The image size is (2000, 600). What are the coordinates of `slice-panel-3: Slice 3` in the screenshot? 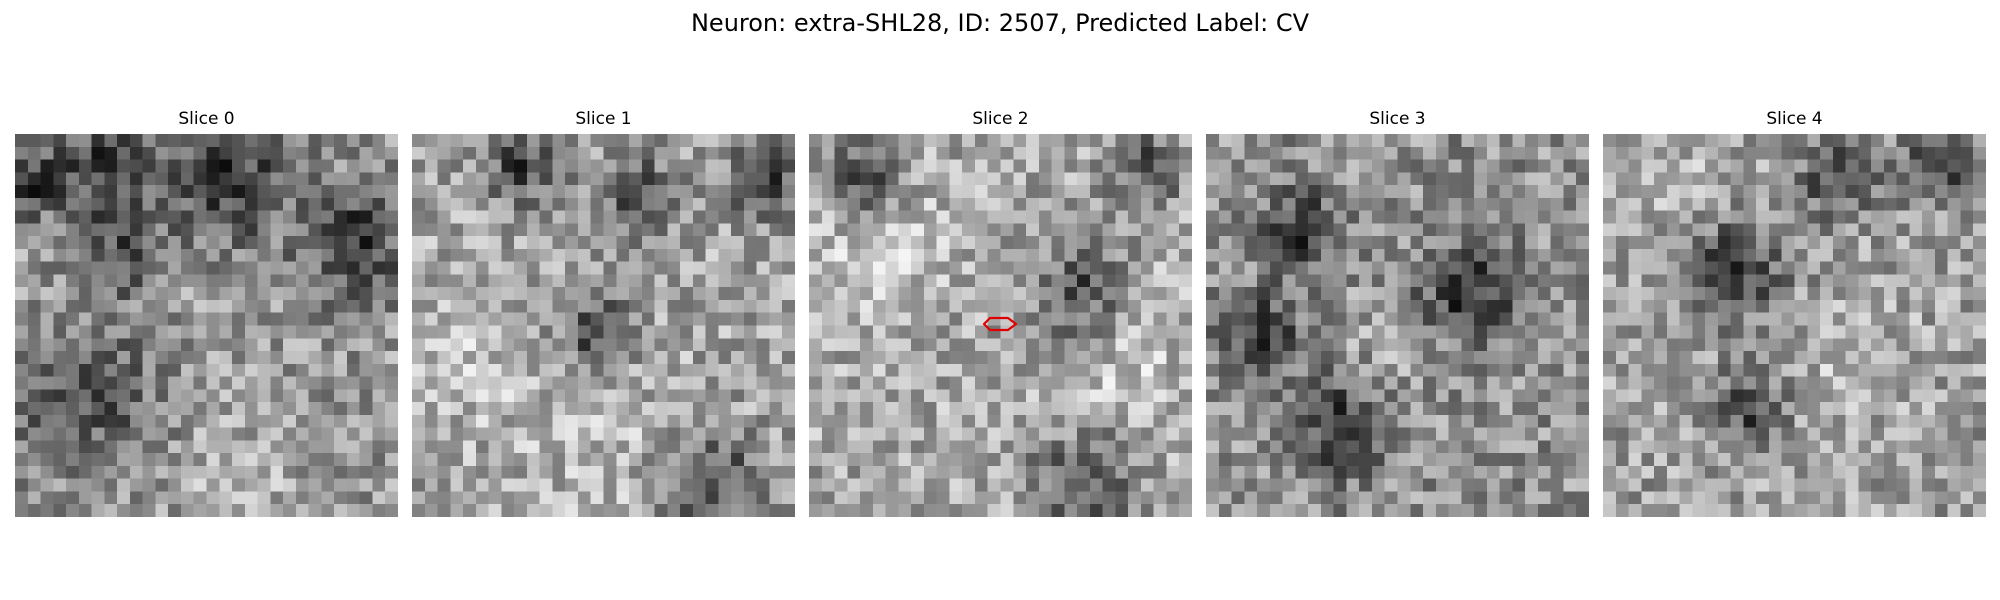 It's located at (1397, 312).